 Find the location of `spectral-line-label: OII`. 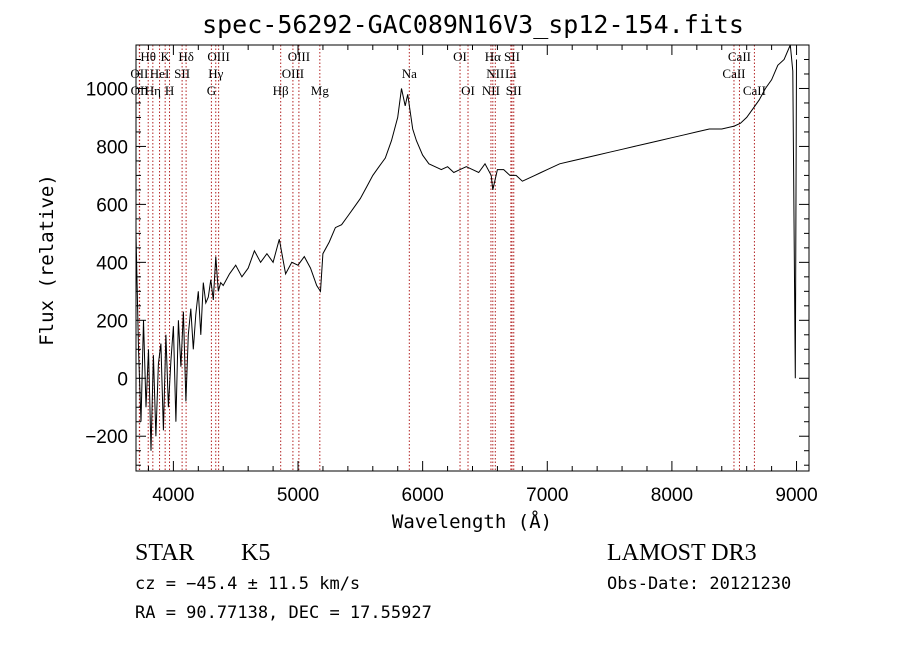

spectral-line-label: OII is located at coordinates (140, 90).